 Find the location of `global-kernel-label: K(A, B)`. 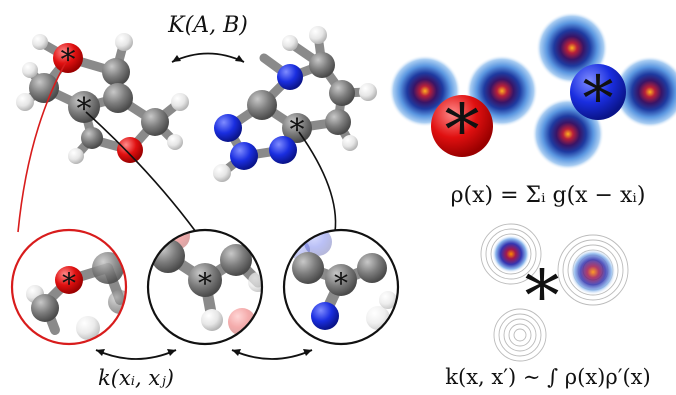

global-kernel-label: K(A, B) is located at coordinates (207, 38).